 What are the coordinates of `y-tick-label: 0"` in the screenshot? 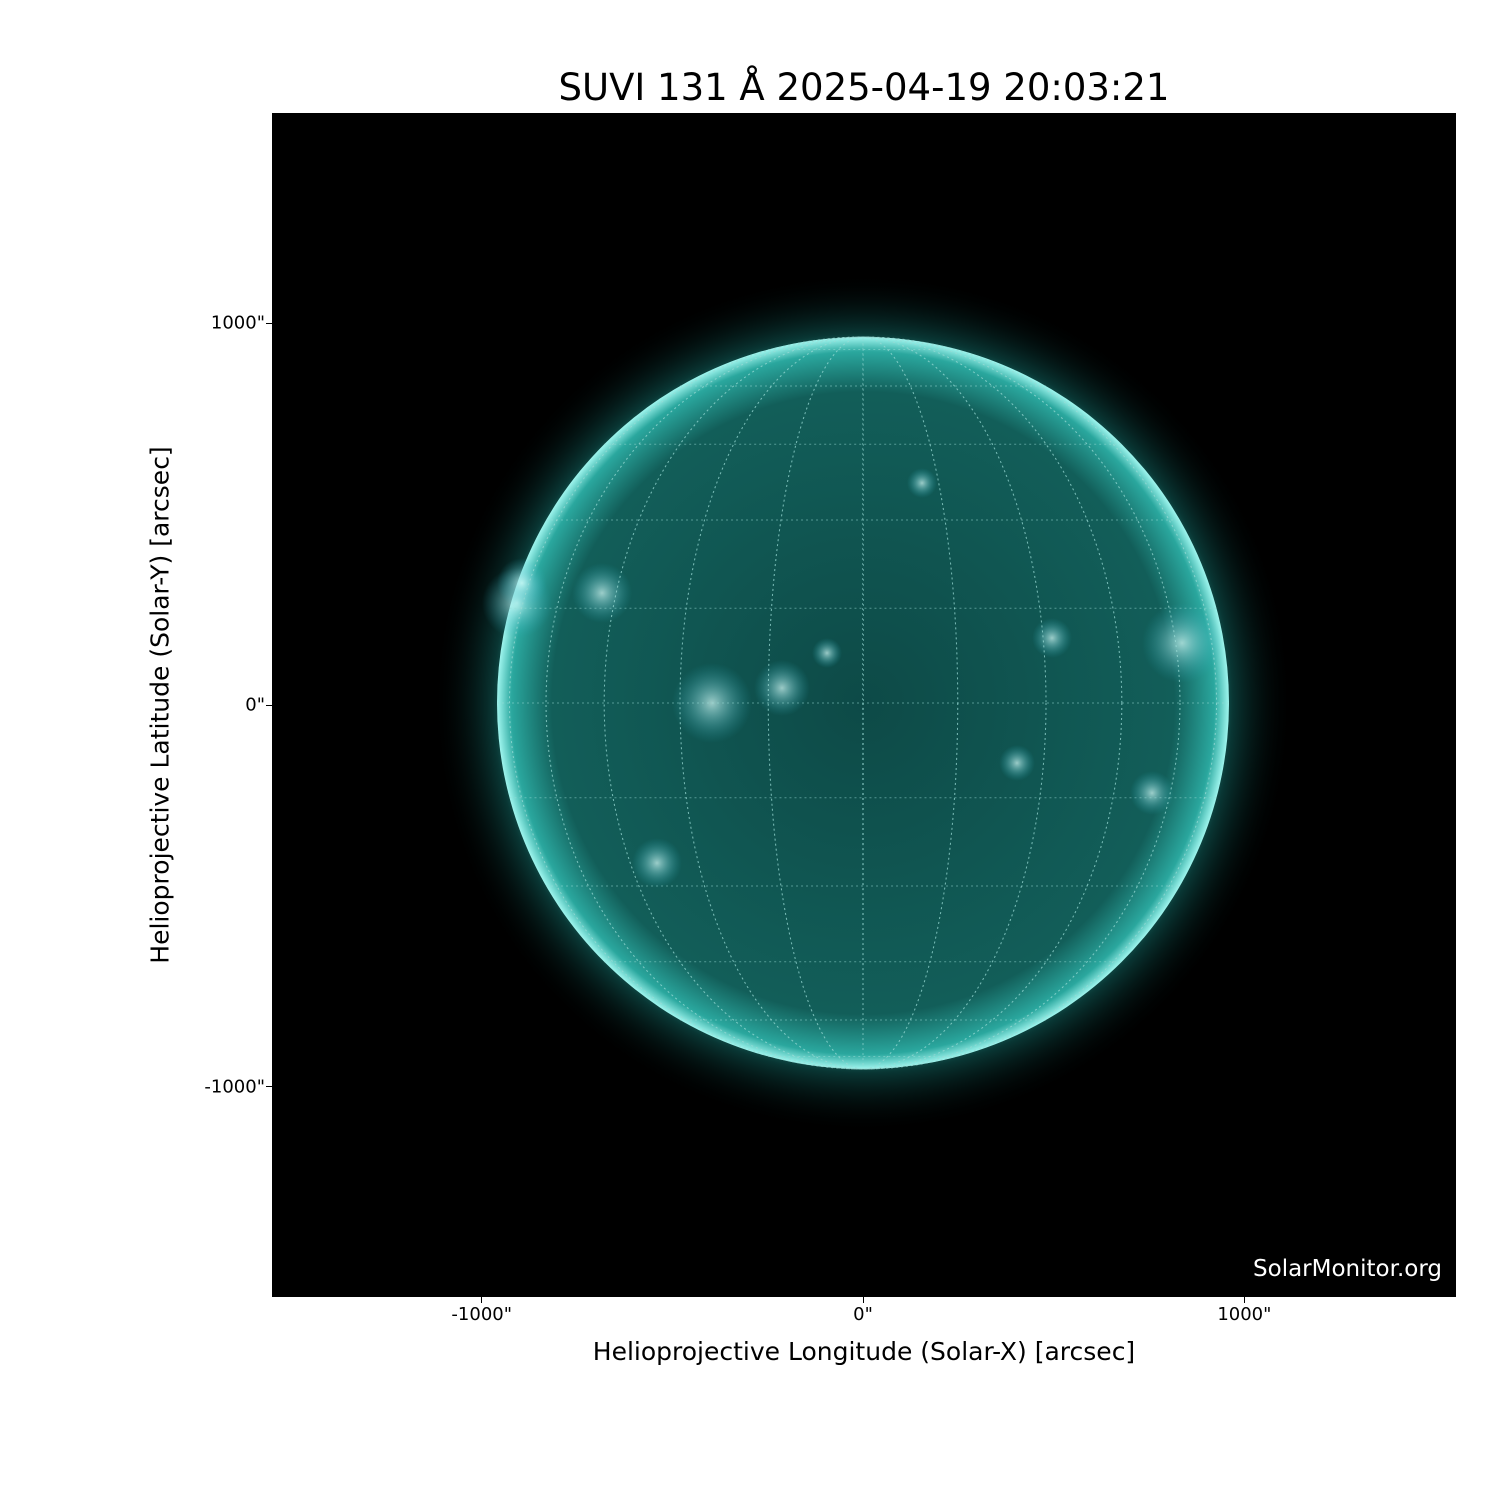 It's located at (255, 705).